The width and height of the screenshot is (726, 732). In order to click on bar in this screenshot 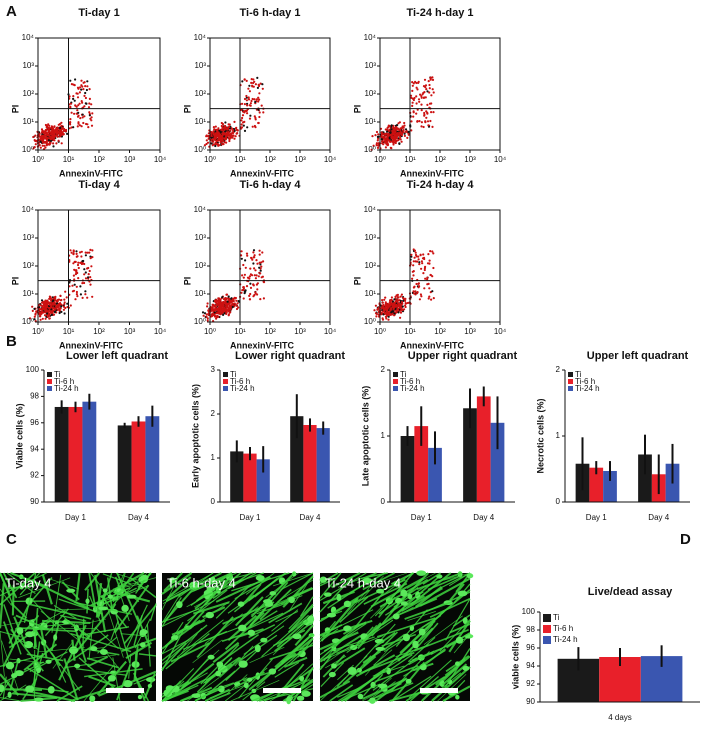, I will do `click(75, 454)`.